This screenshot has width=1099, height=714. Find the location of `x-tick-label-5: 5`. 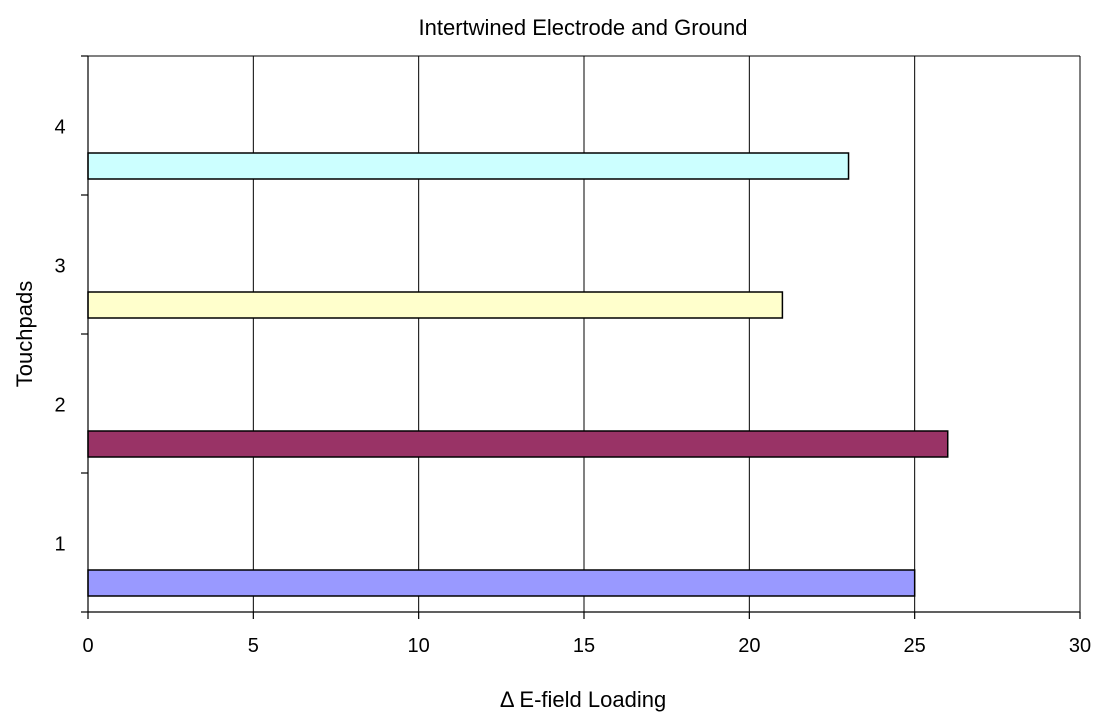

x-tick-label-5: 5 is located at coordinates (253, 646).